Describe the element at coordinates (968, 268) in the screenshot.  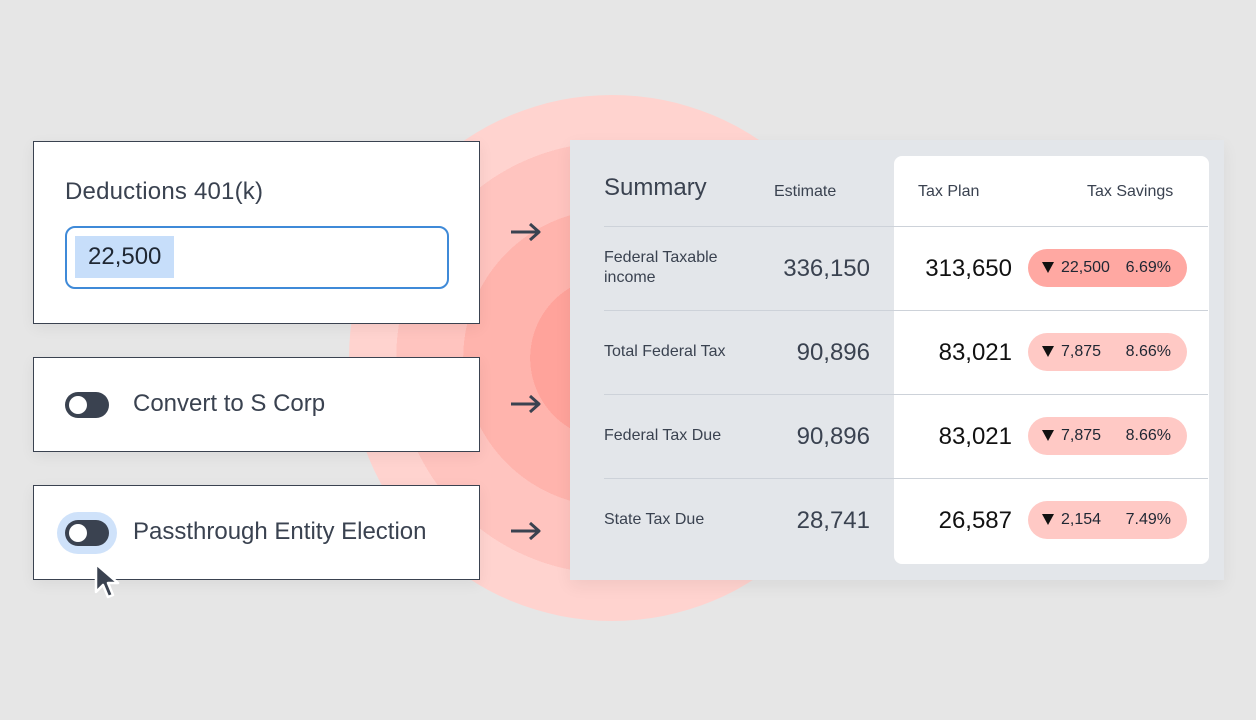
I see `row-plan-value: 313,650` at that location.